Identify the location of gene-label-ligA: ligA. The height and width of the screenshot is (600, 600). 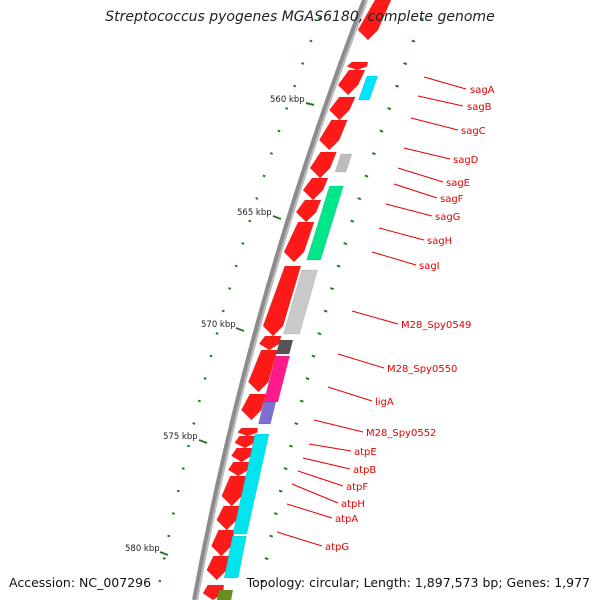
(360, 397).